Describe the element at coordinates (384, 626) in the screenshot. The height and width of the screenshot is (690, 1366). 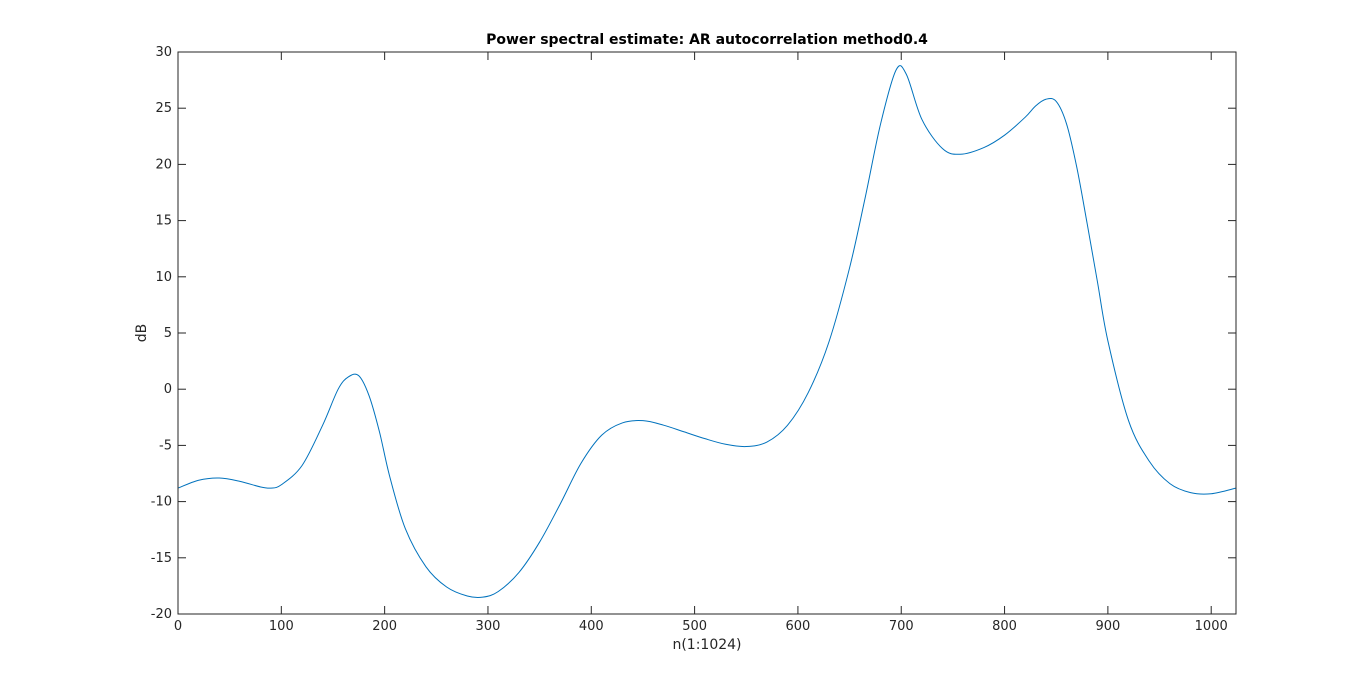
I see `x-tick-label: 200` at that location.